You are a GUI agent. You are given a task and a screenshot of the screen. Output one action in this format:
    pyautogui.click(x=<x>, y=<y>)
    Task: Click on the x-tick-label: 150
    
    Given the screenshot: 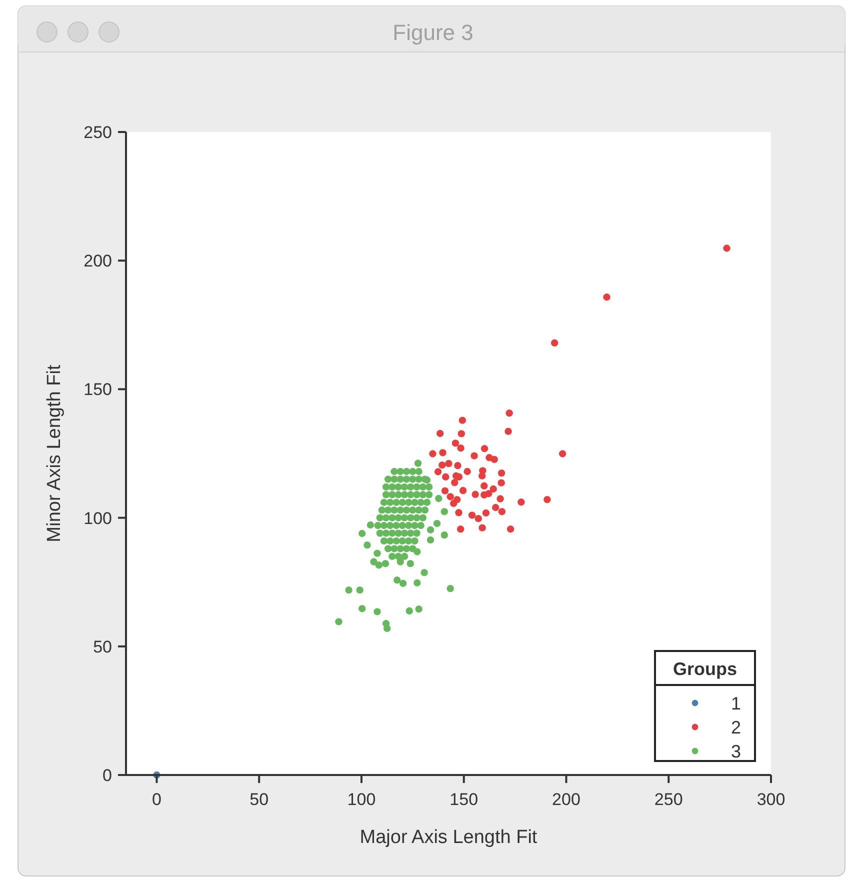 What is the action you would take?
    pyautogui.click(x=464, y=799)
    